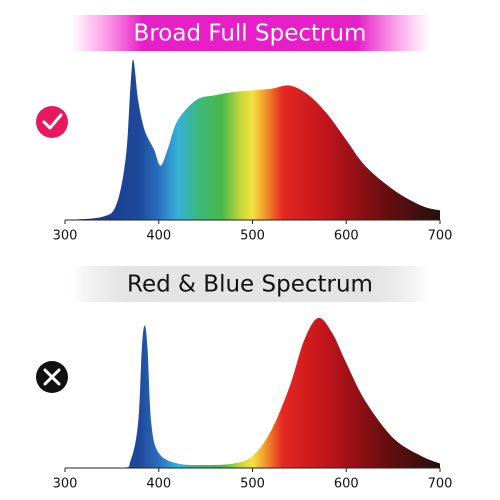  I want to click on chart-title: Broad Full Spectrum, so click(250, 34).